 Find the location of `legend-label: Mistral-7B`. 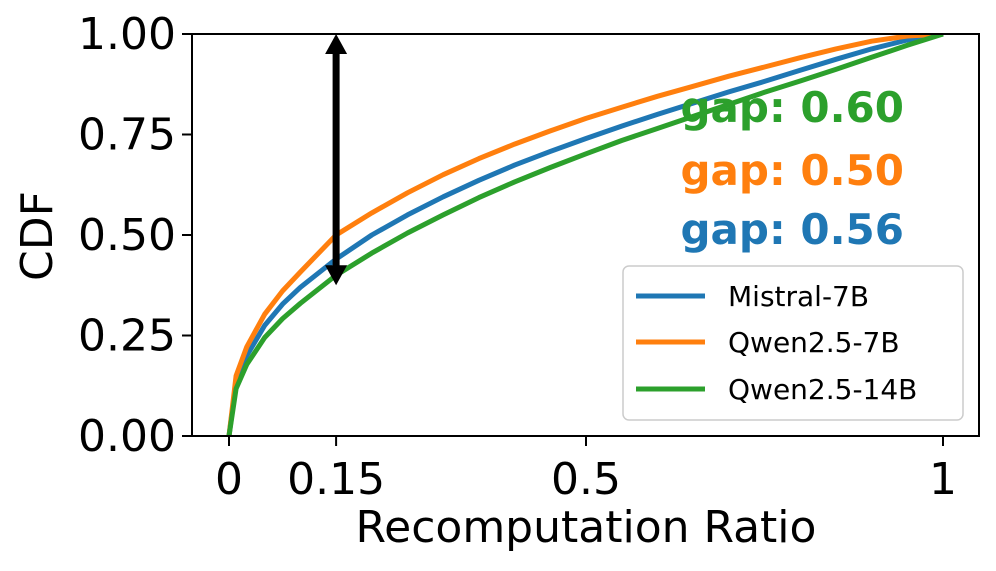

legend-label: Mistral-7B is located at coordinates (798, 296).